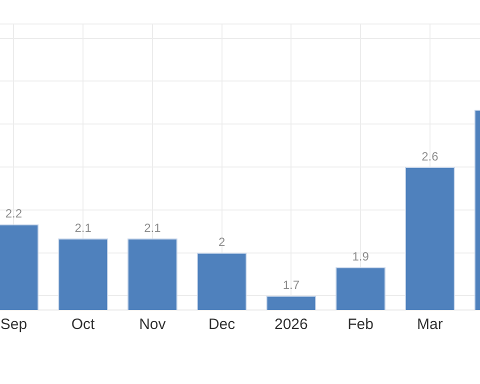 This screenshot has width=480, height=384. Describe the element at coordinates (14, 325) in the screenshot. I see `x-tick-label: Sep` at that location.